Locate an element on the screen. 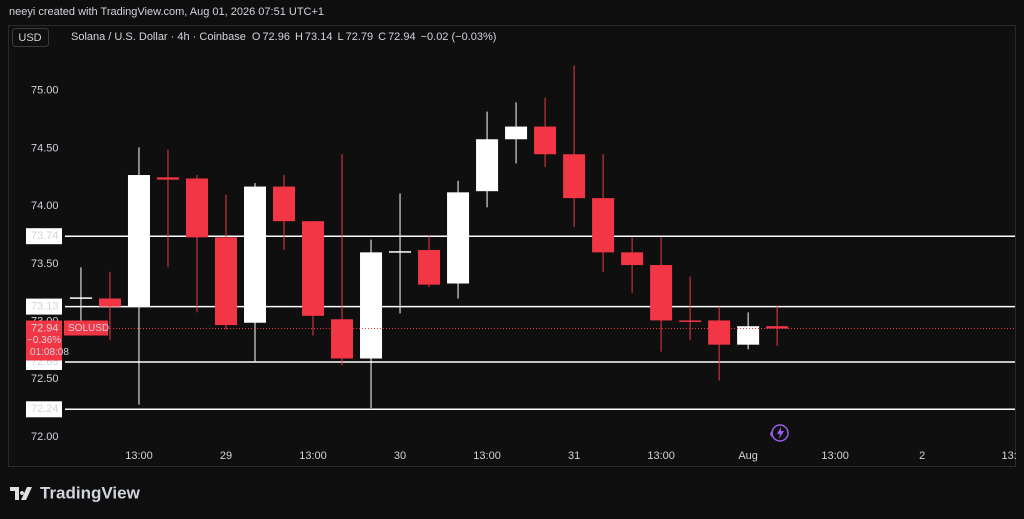 This screenshot has height=519, width=1024. currency-button is located at coordinates (30, 37).